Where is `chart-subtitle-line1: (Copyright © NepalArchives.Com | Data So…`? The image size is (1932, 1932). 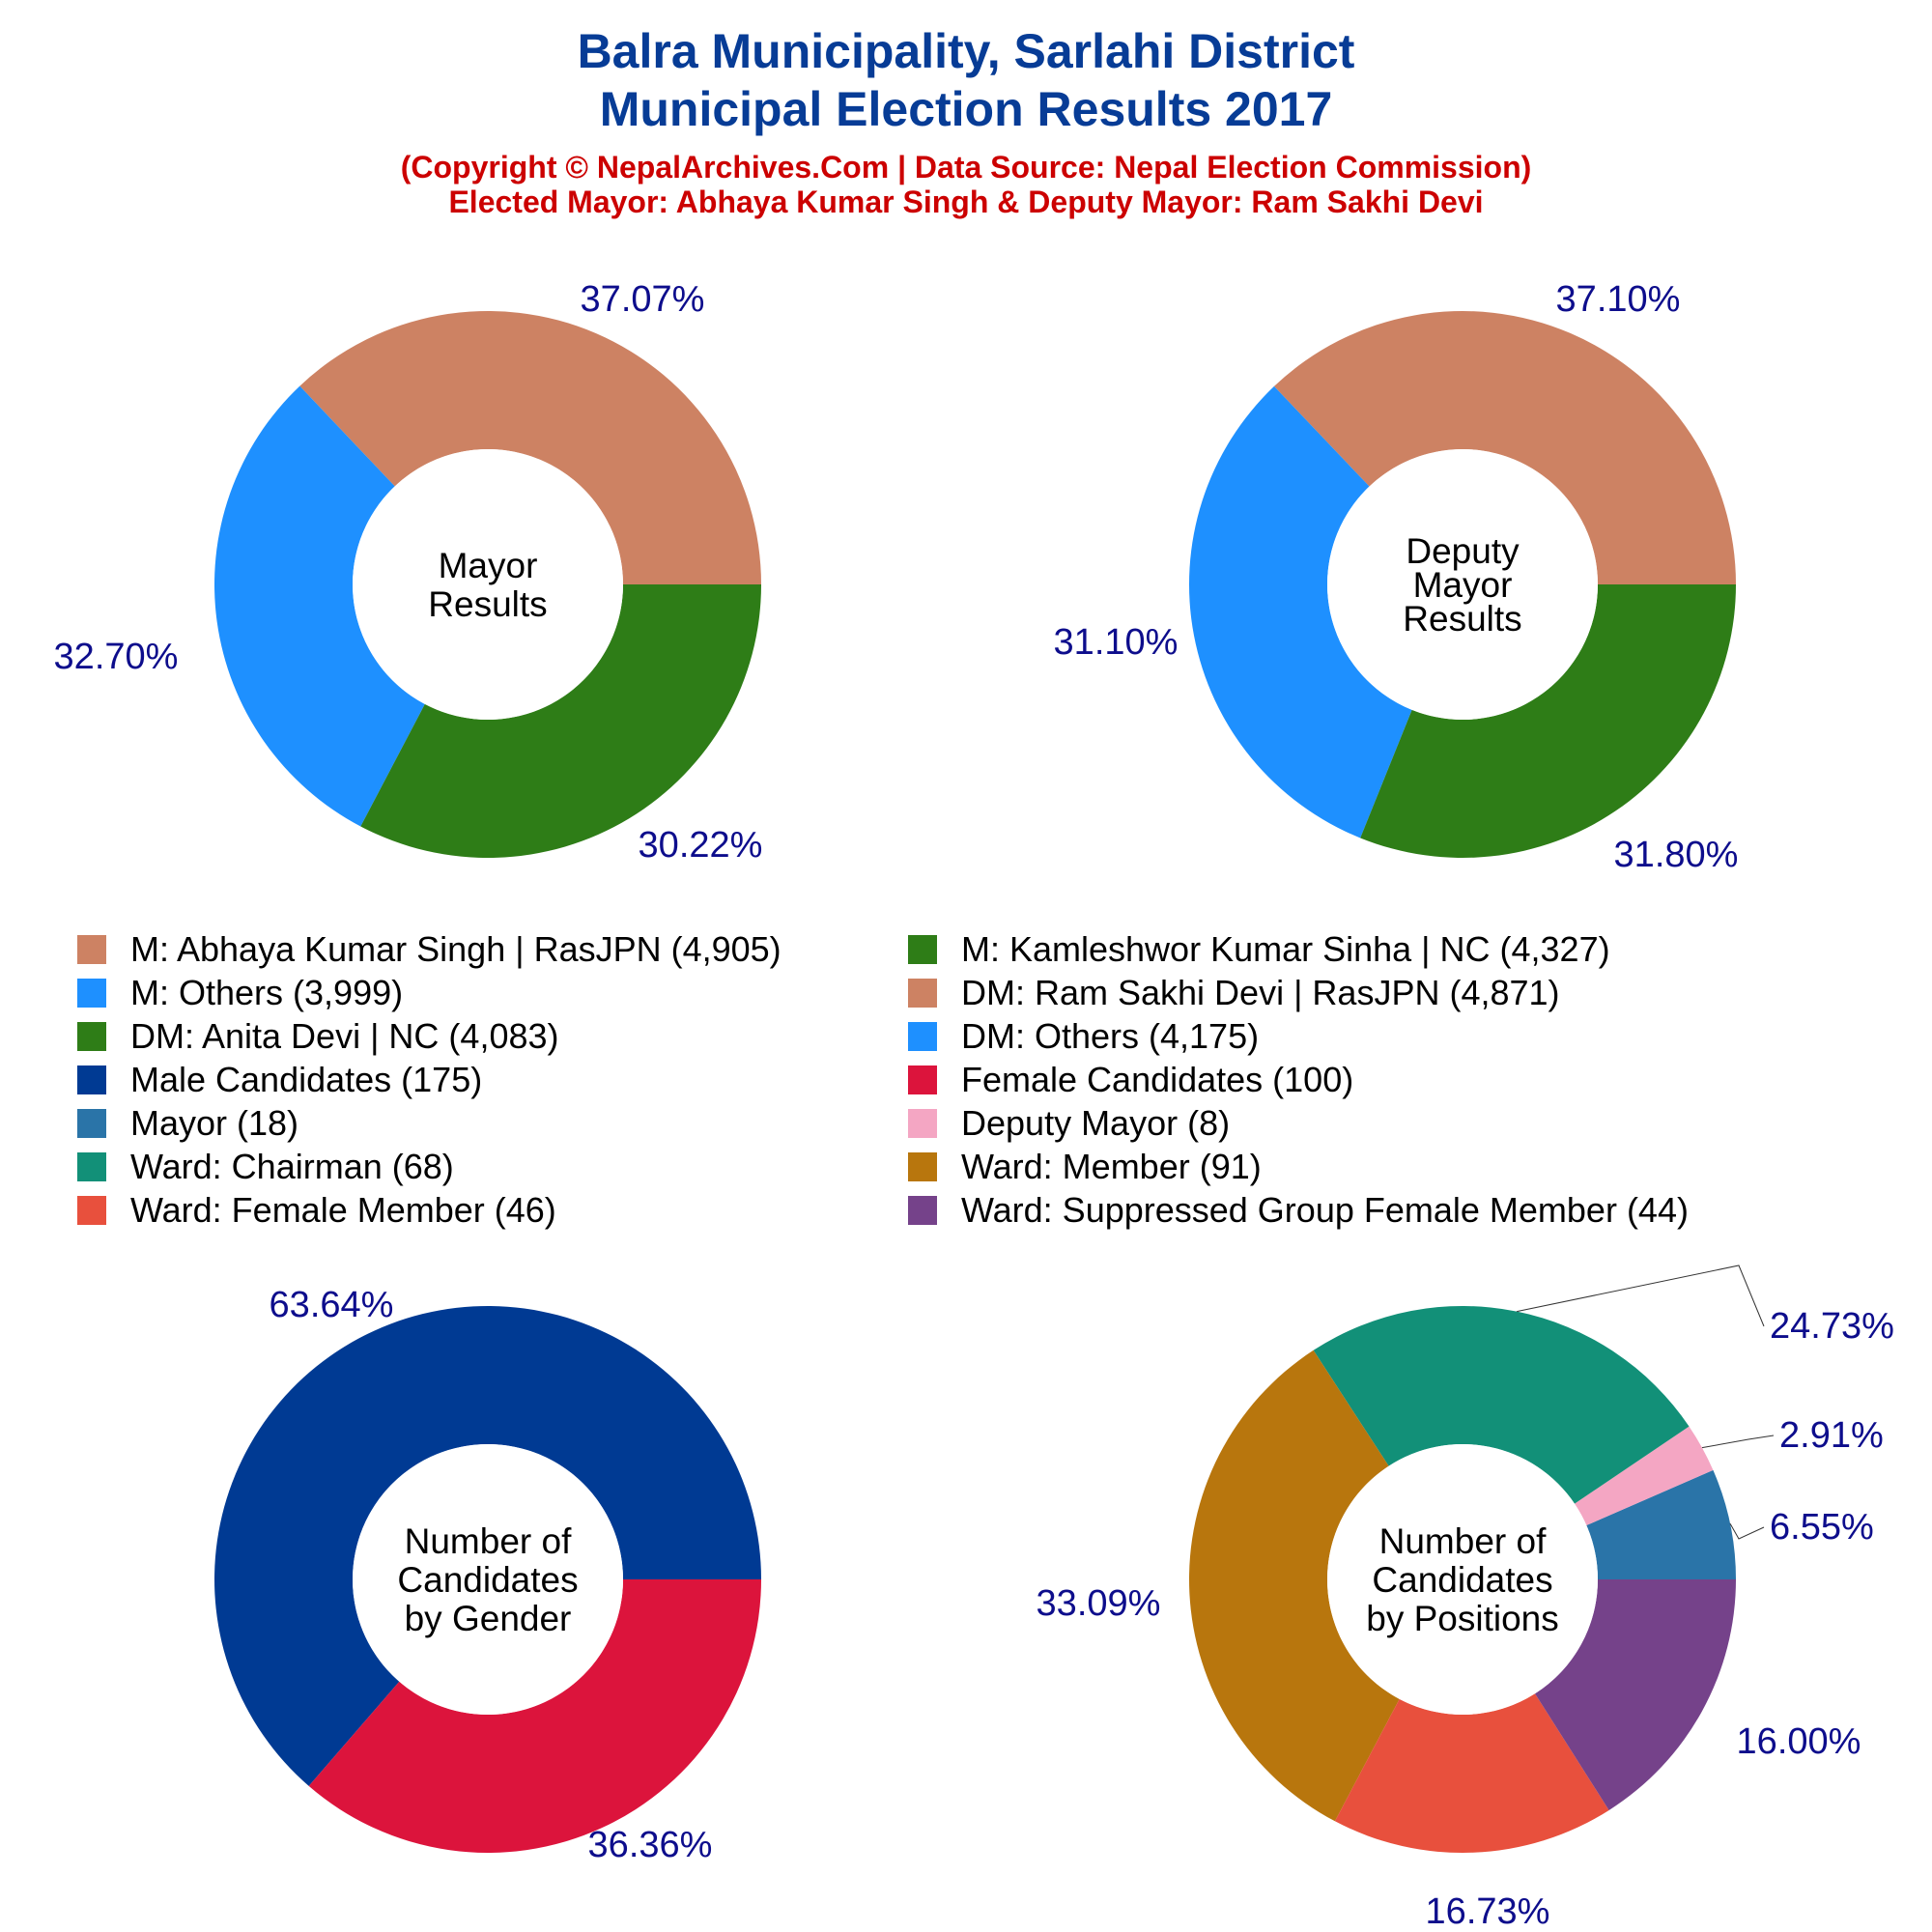
chart-subtitle-line1: (Copyright © NepalArchives.Com | Data So… is located at coordinates (966, 167).